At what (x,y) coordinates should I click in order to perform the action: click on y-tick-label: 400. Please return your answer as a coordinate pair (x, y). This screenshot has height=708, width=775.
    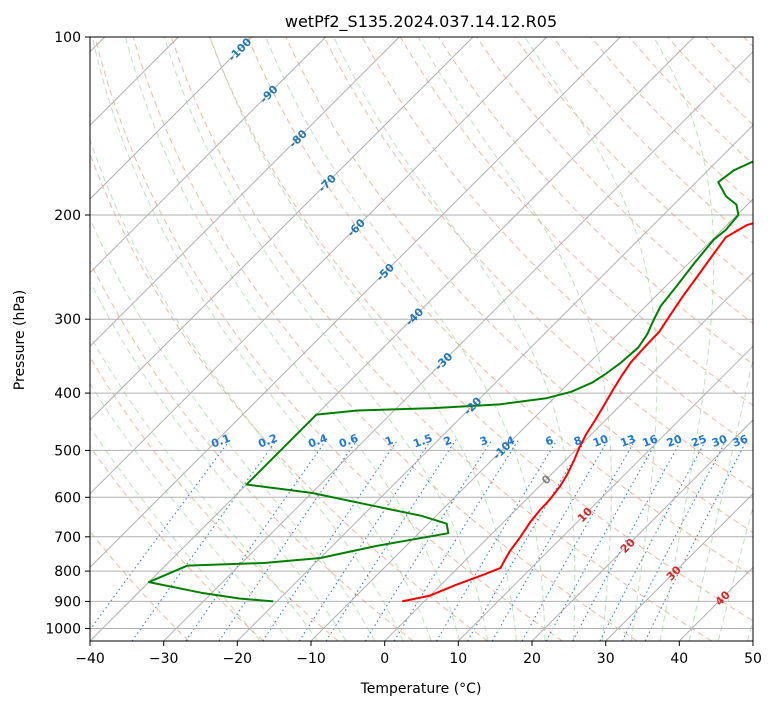
    Looking at the image, I should click on (67, 394).